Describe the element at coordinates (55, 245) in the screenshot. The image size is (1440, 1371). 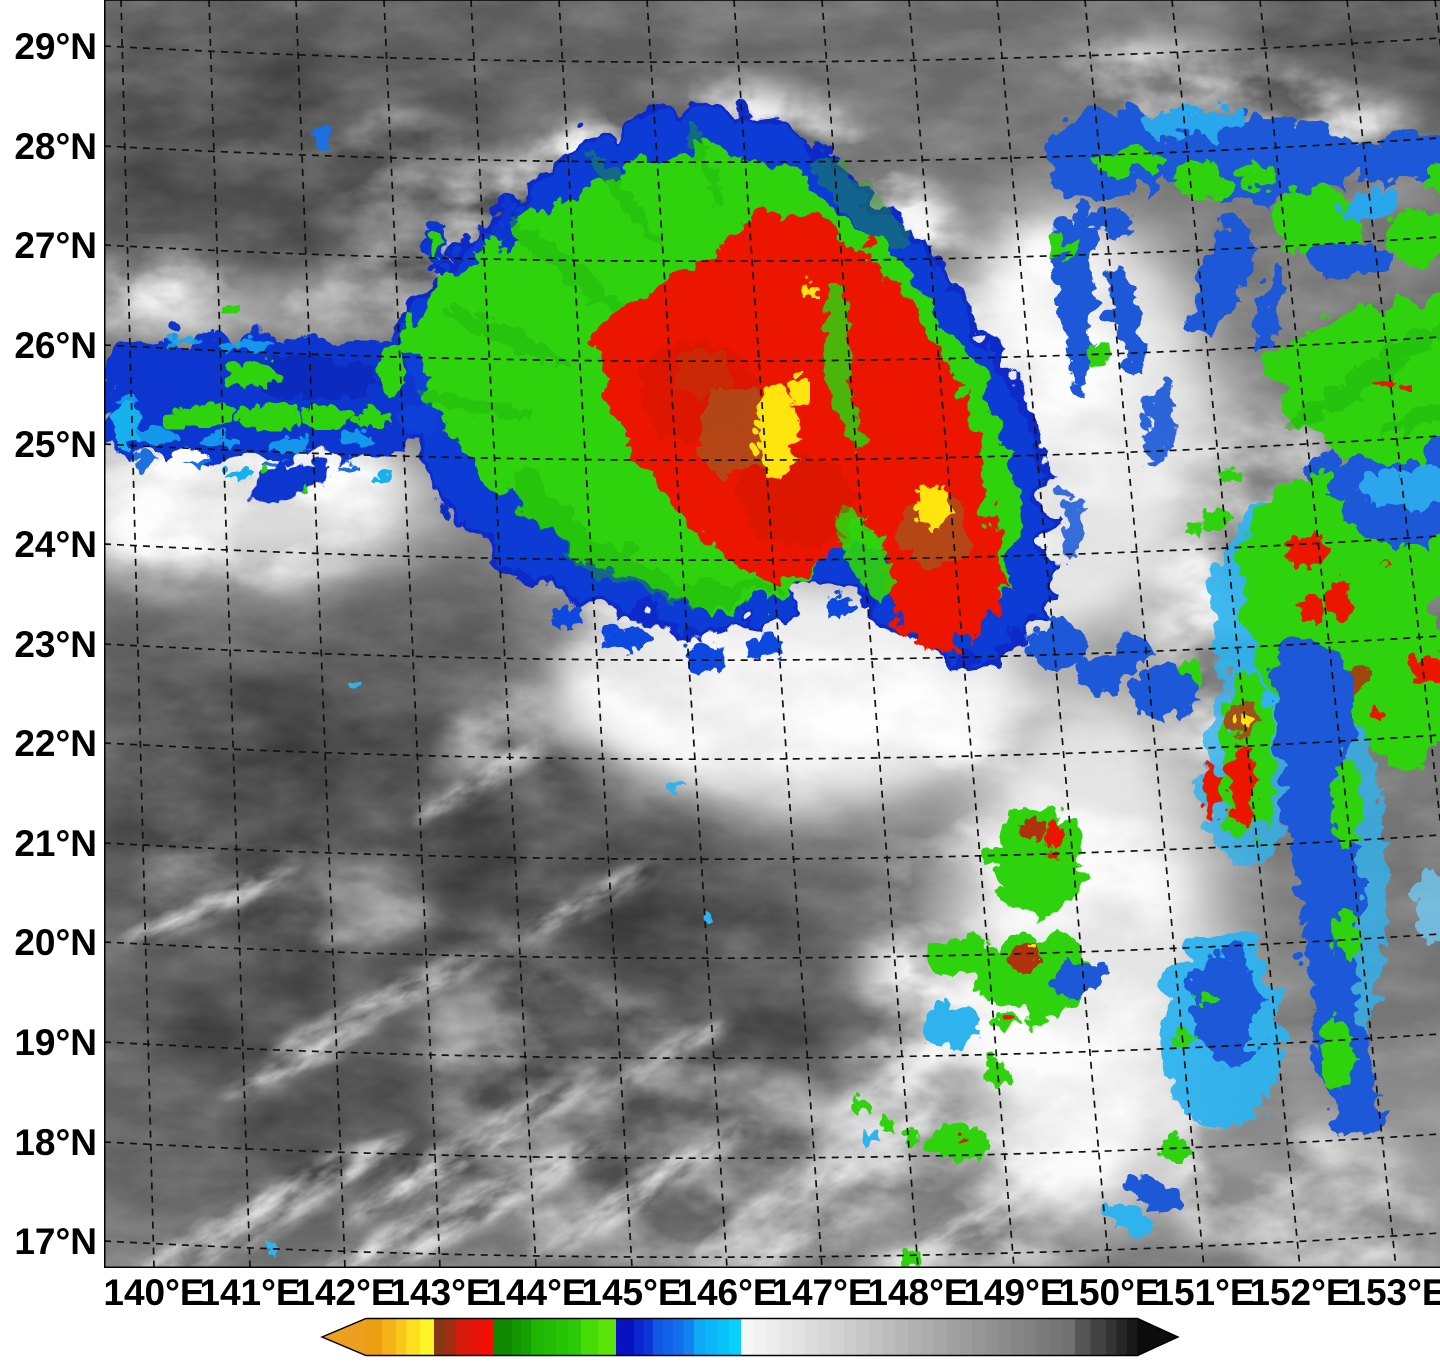
I see `svg-text: 27°N` at that location.